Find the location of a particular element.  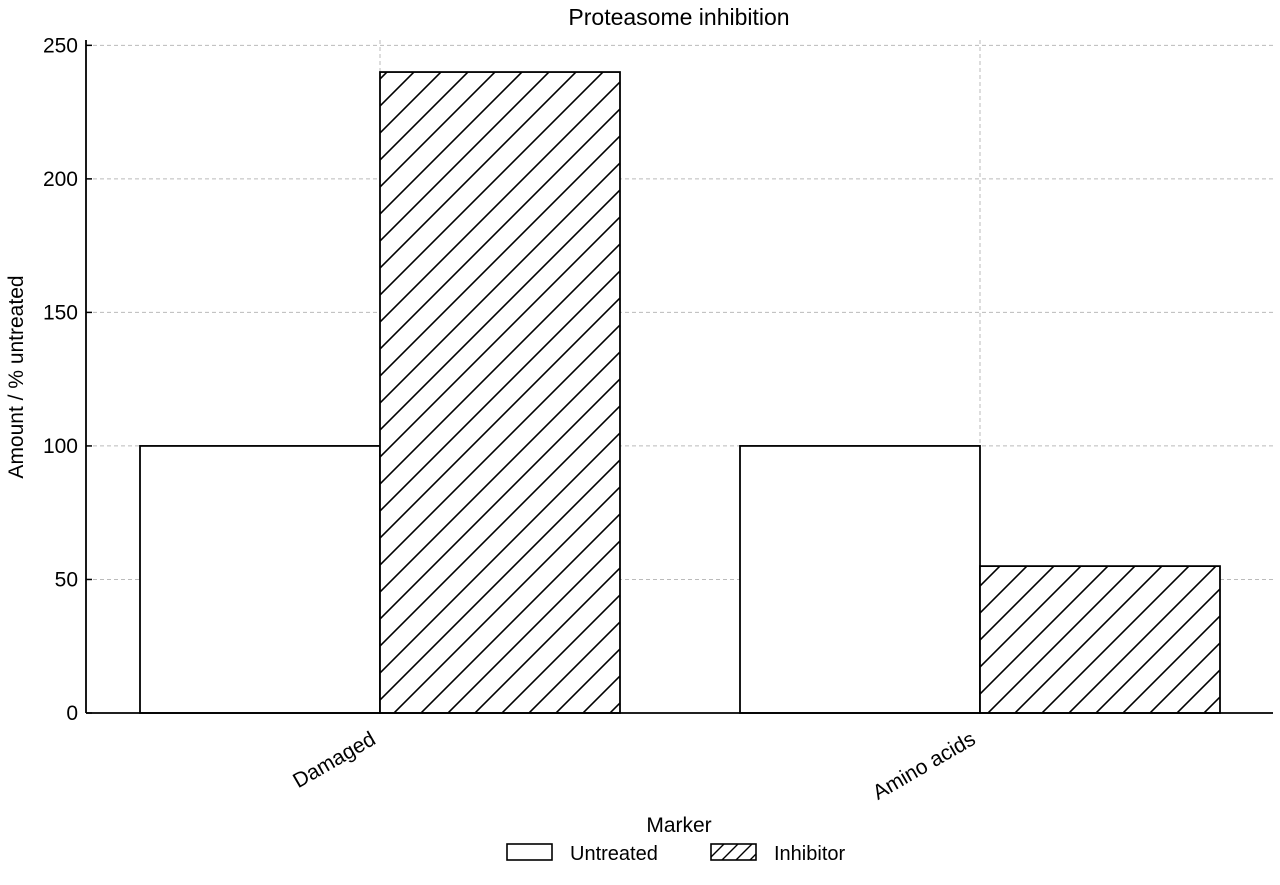

y-tick-label: 100 is located at coordinates (60, 446).